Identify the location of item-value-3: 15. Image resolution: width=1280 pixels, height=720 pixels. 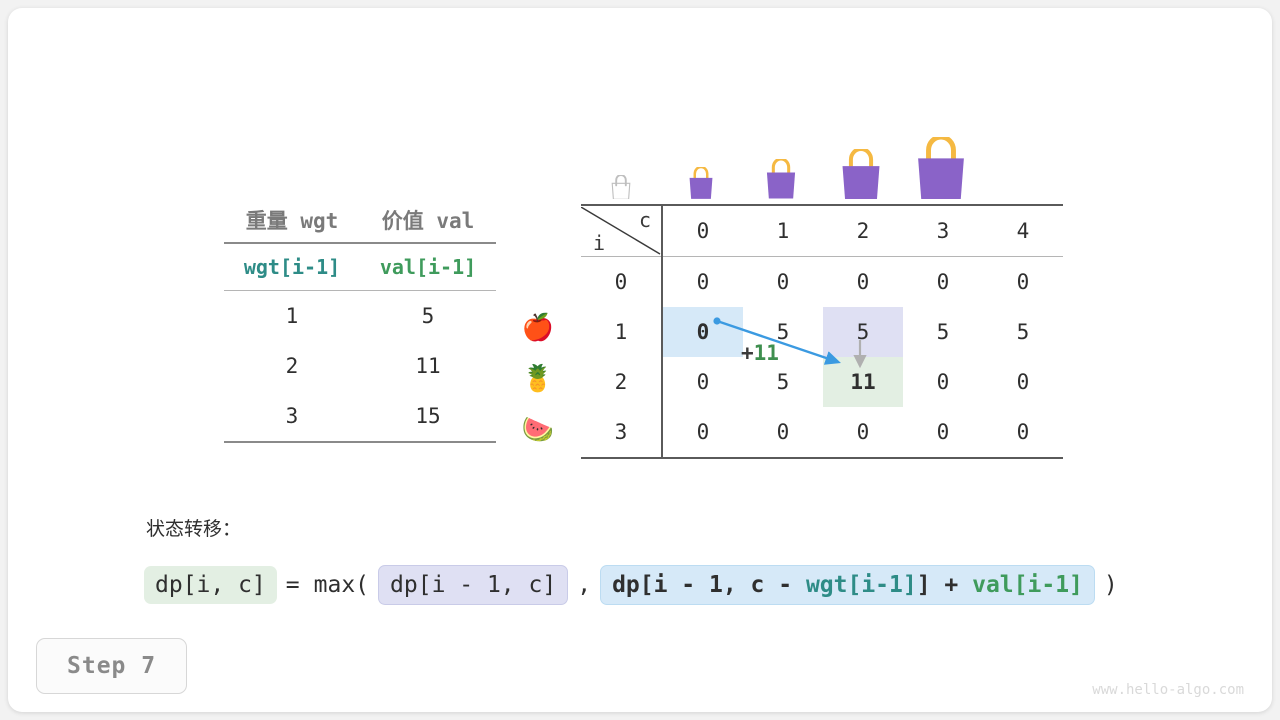
(428, 417).